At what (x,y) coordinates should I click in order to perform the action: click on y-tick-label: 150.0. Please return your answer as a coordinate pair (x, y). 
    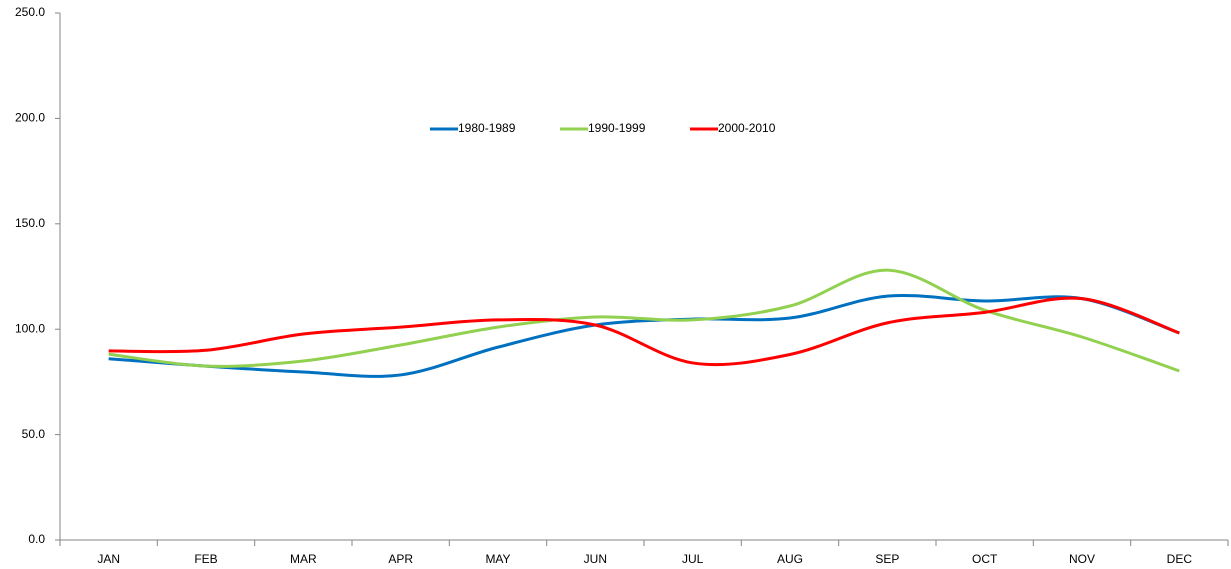
    Looking at the image, I should click on (30, 223).